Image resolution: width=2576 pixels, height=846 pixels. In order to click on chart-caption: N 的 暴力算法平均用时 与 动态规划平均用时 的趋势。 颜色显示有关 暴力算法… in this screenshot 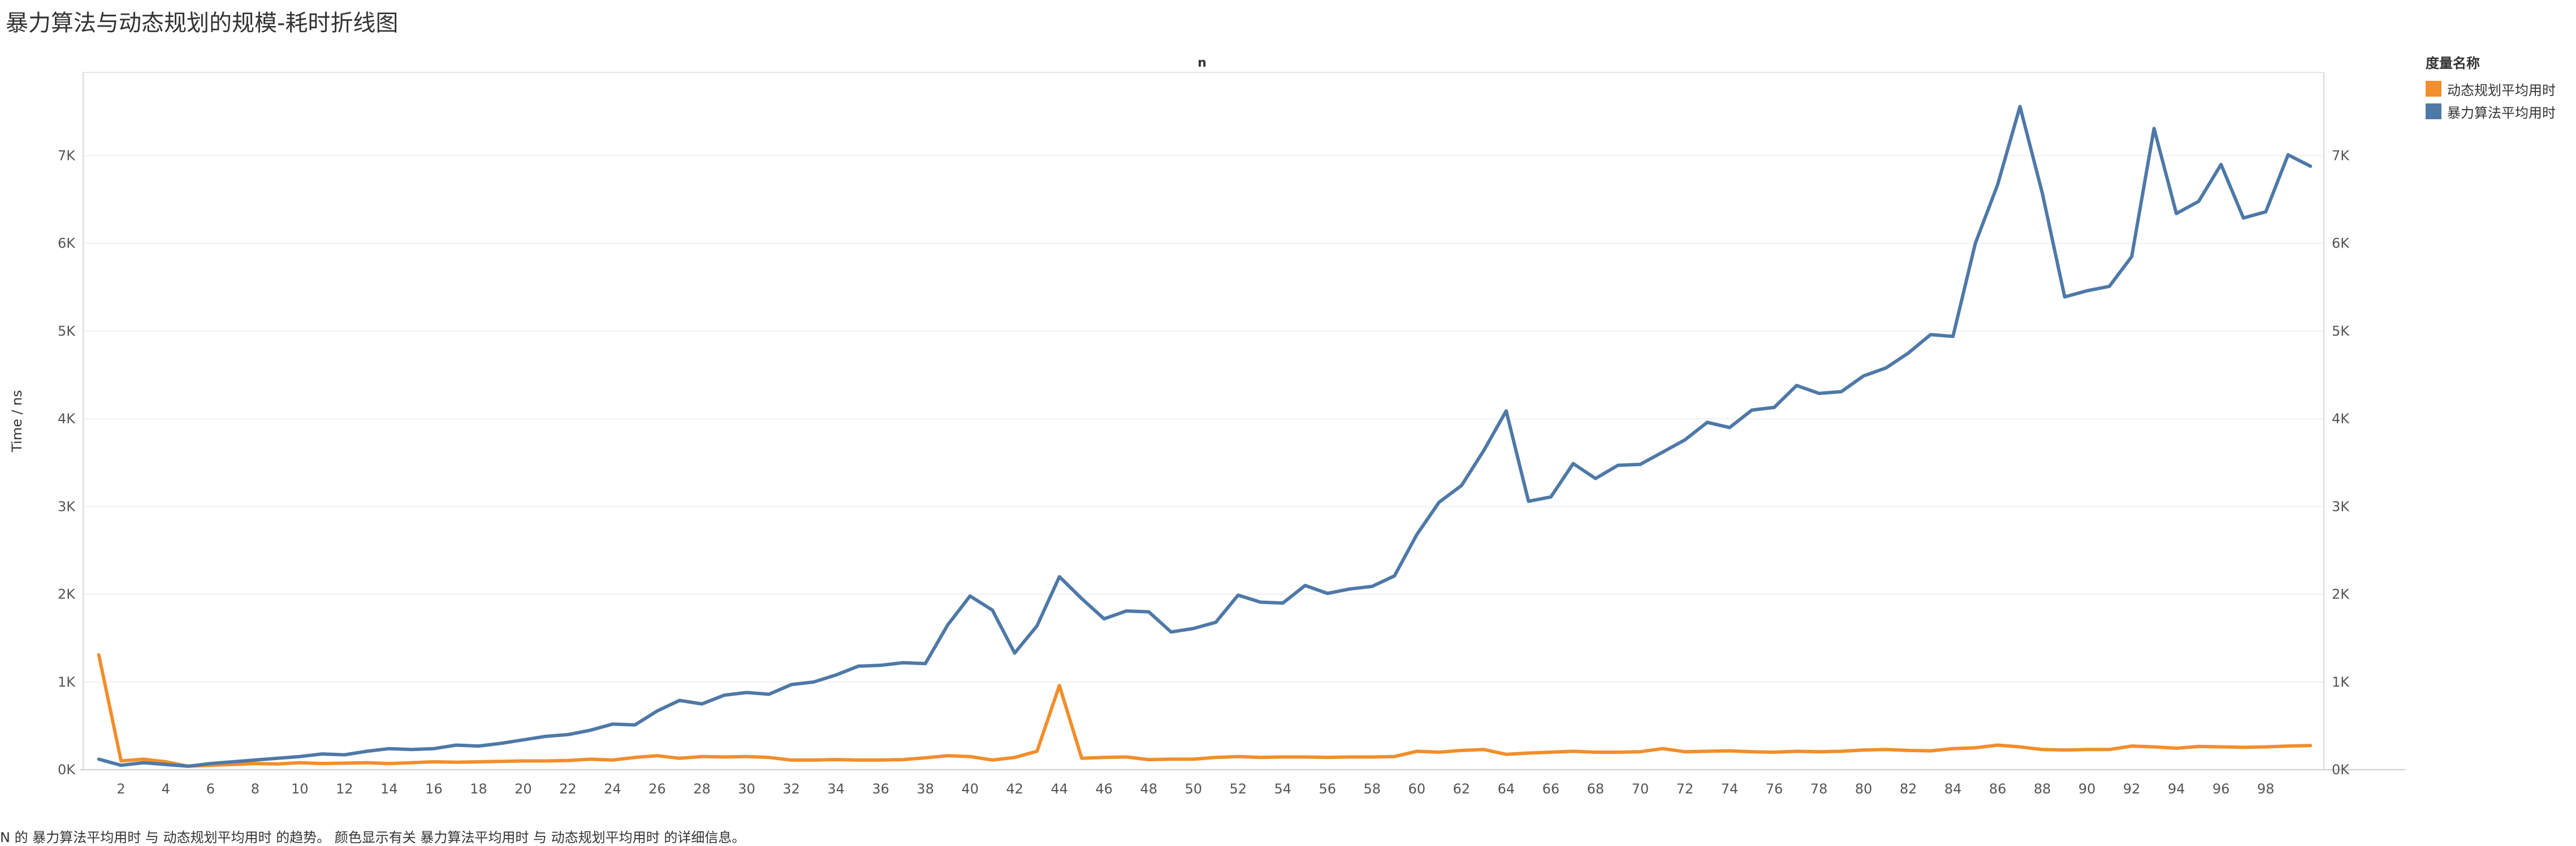, I will do `click(373, 837)`.